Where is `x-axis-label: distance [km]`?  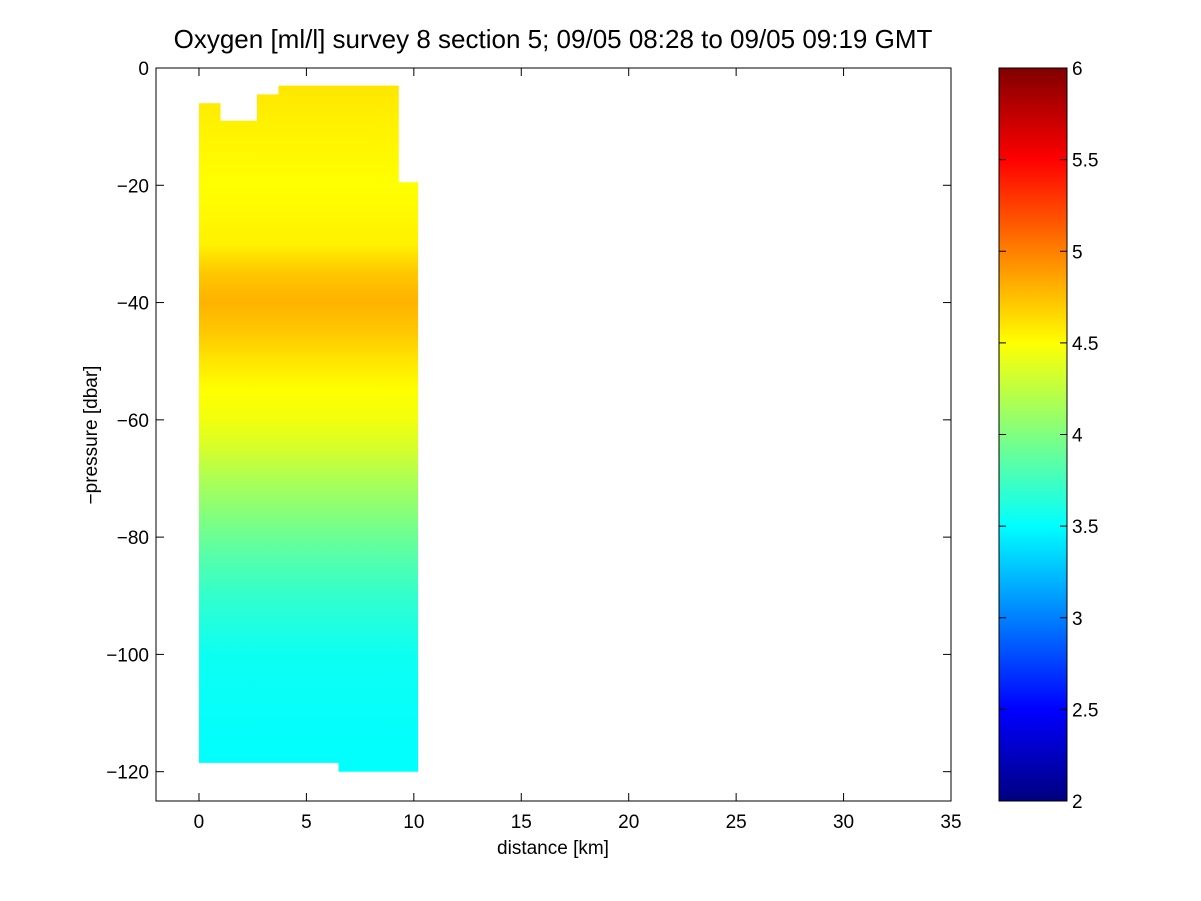
x-axis-label: distance [km] is located at coordinates (553, 848).